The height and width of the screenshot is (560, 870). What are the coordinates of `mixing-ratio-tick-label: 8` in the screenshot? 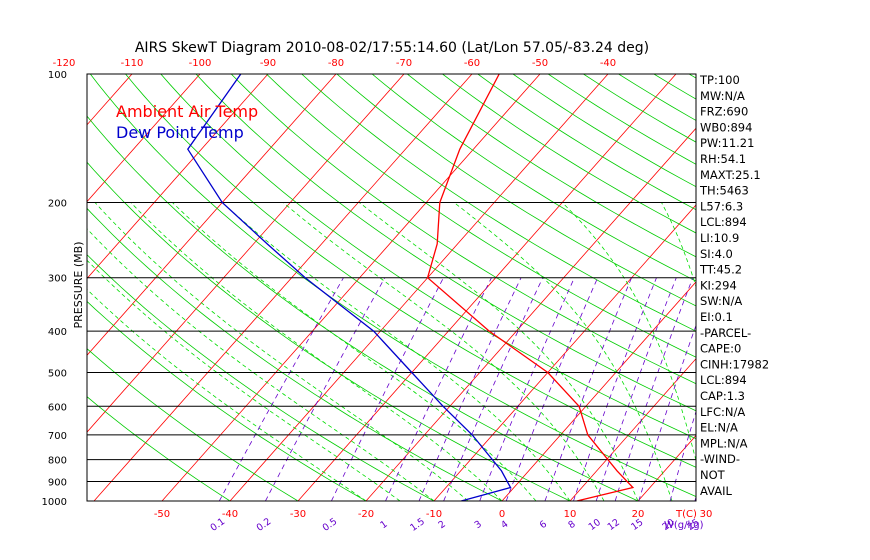 It's located at (571, 525).